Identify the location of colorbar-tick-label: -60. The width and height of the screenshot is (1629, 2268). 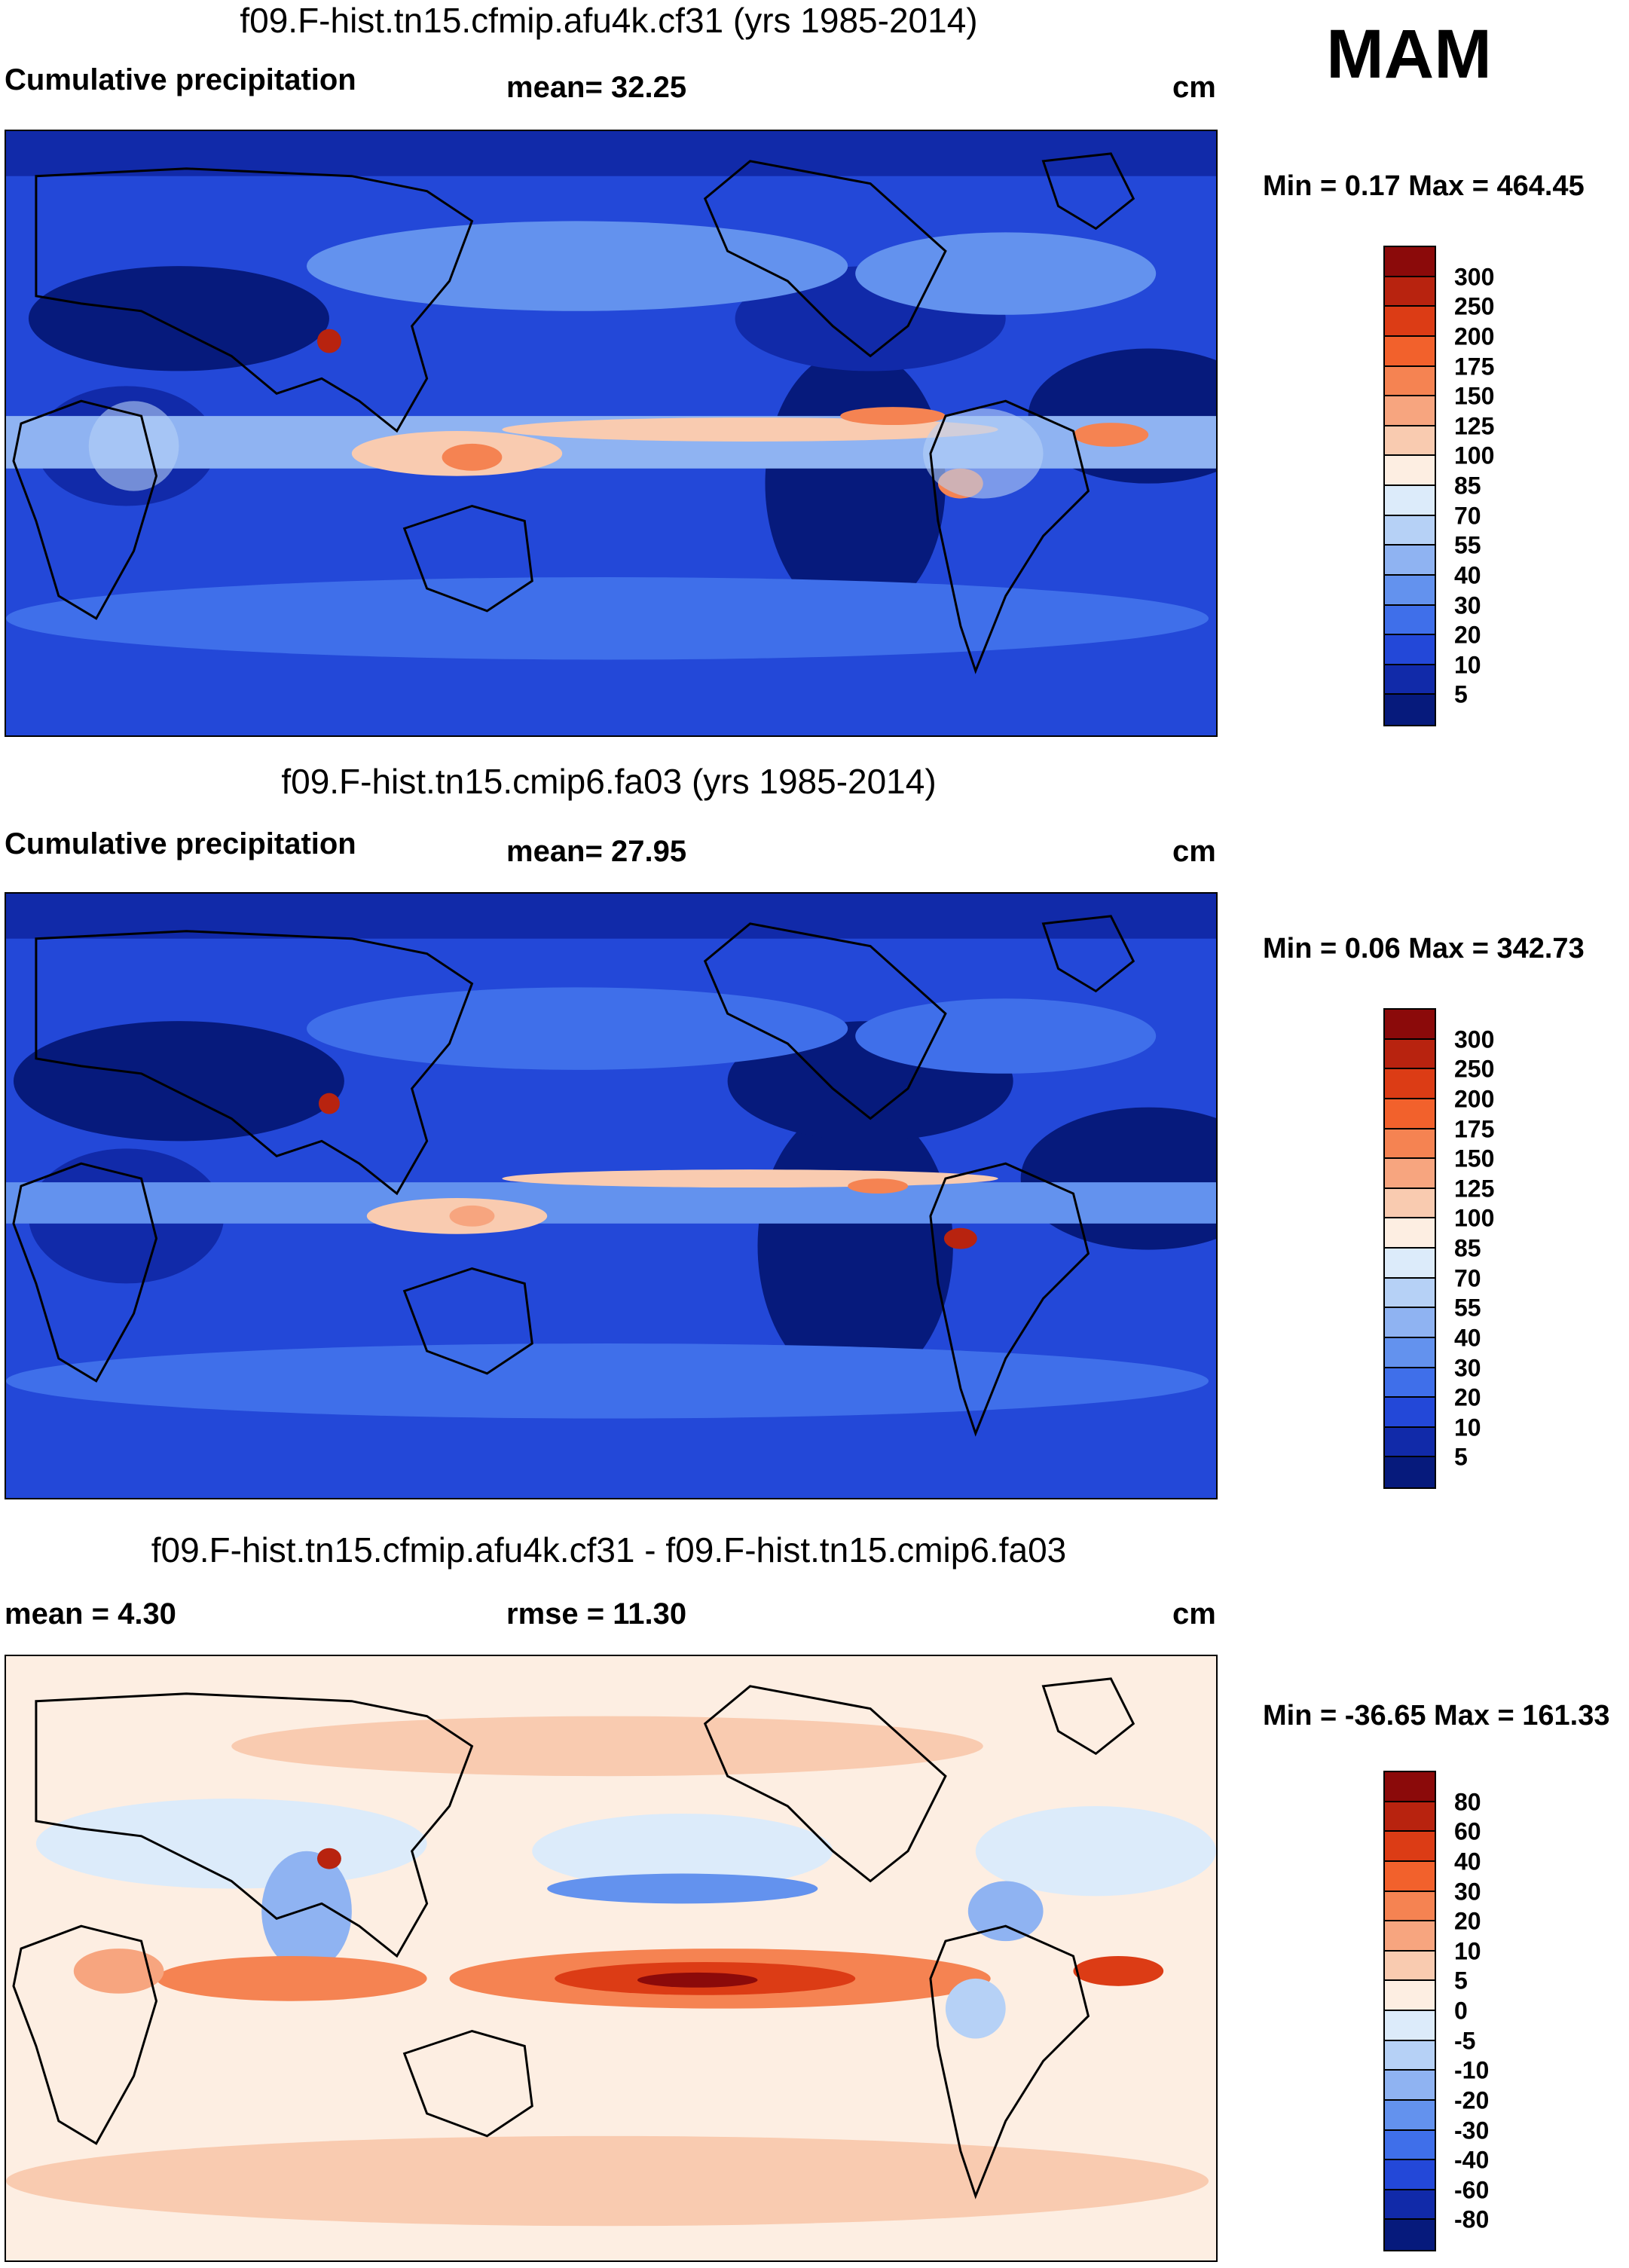
(1472, 2190).